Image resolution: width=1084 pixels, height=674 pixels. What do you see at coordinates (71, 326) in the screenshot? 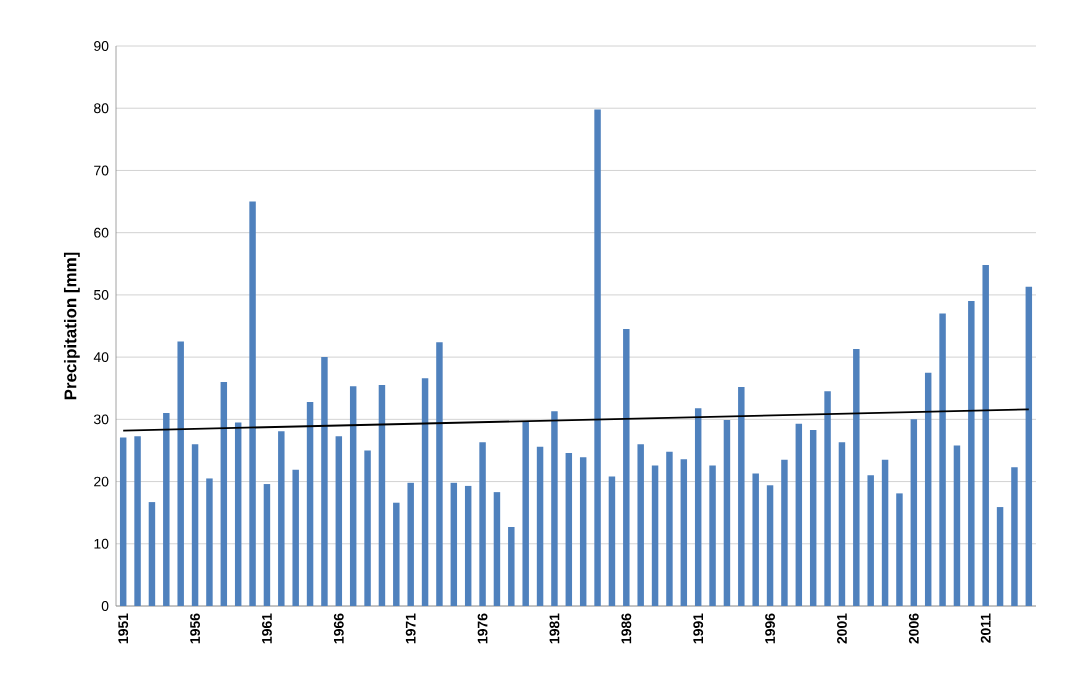
I see `y-axis-title: Precipitation [mm]` at bounding box center [71, 326].